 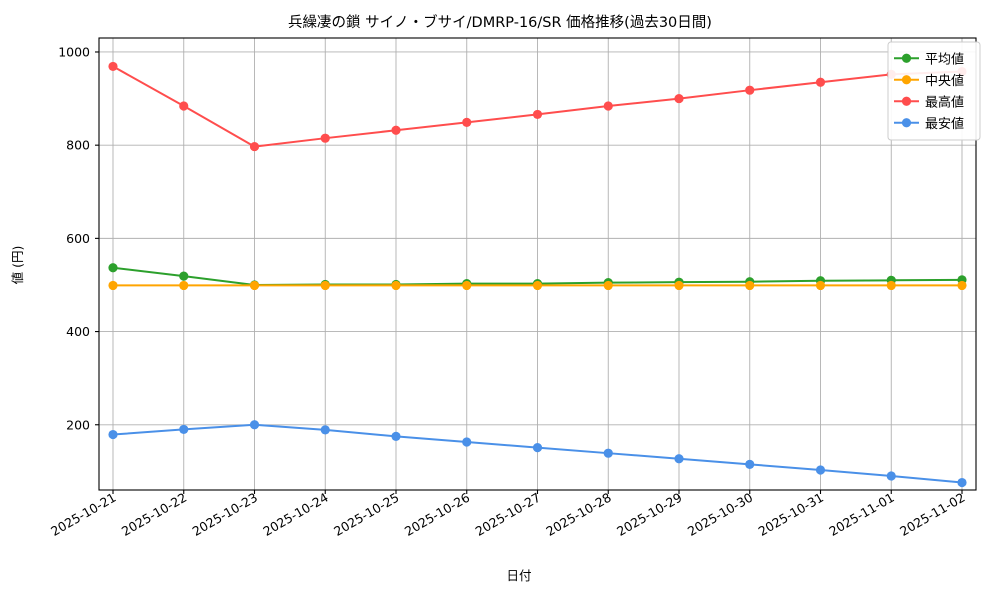 I want to click on y-tick-label: 600, so click(x=78, y=238).